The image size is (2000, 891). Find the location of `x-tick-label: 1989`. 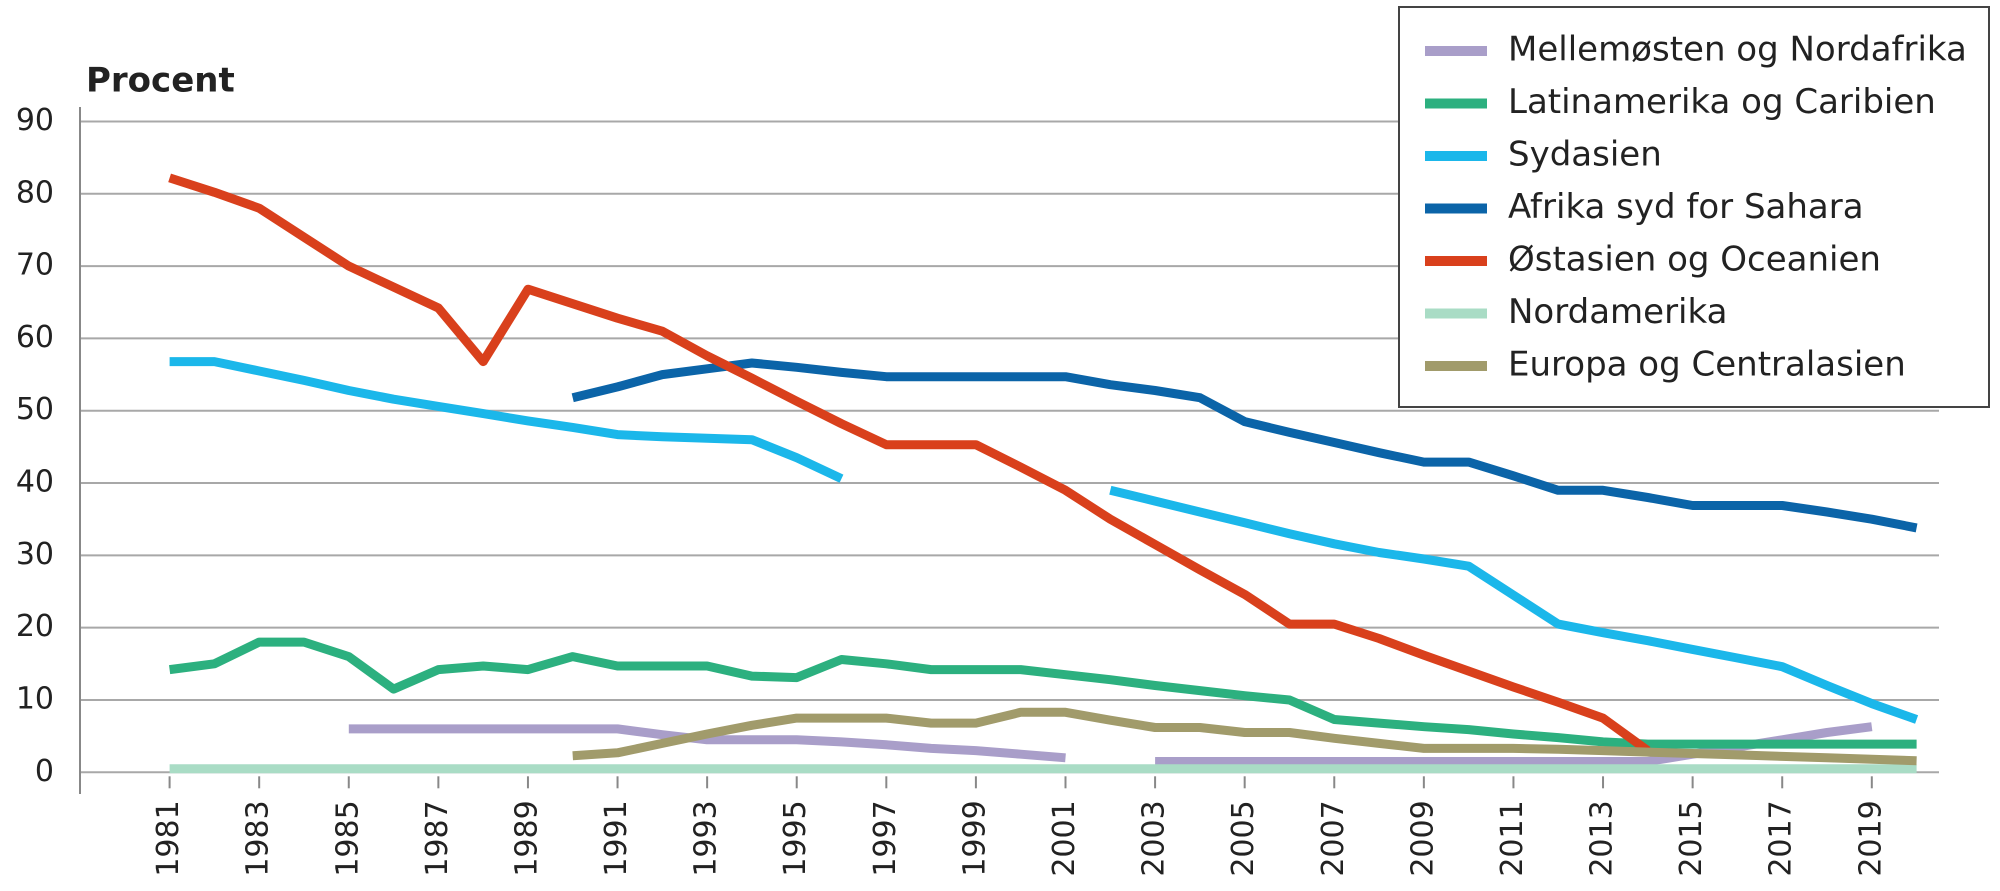

x-tick-label: 1989 is located at coordinates (526, 838).